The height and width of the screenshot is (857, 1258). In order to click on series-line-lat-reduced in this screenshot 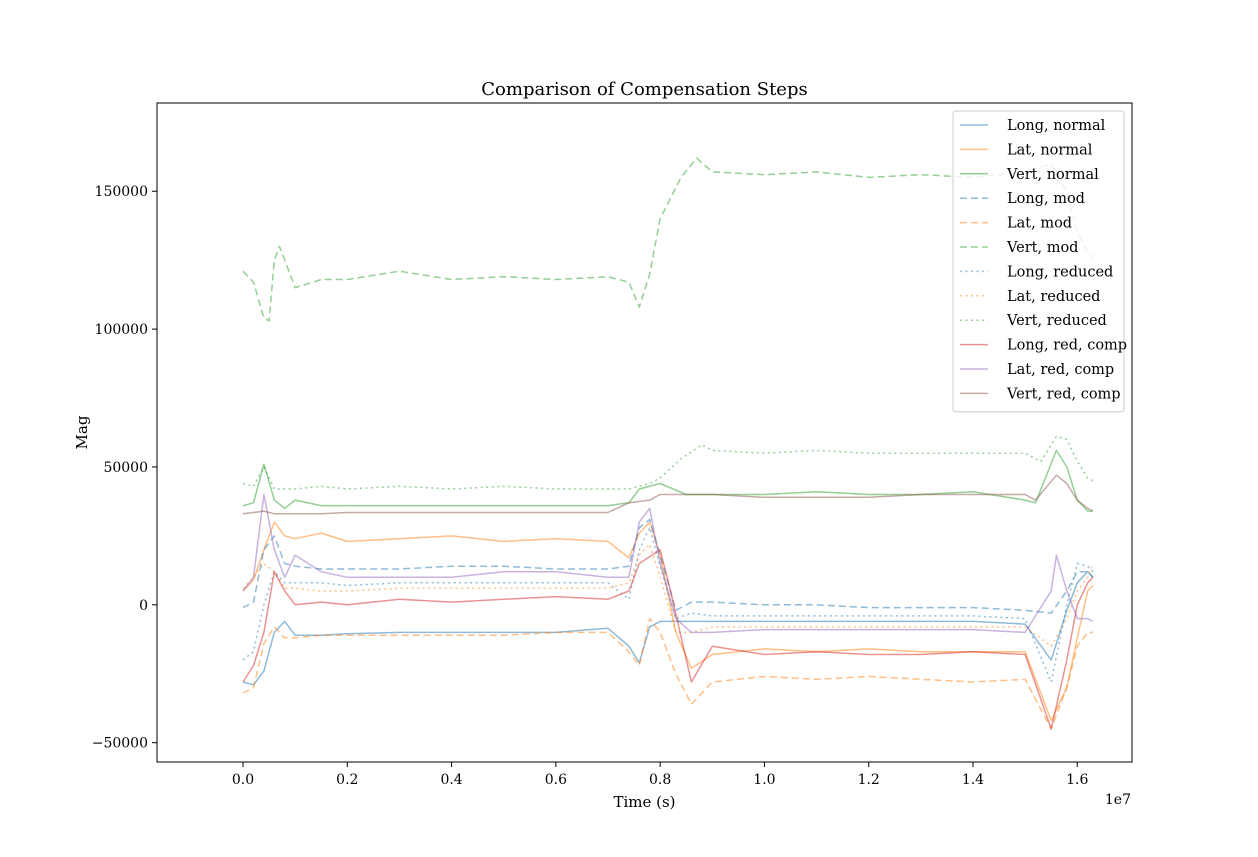, I will do `click(668, 595)`.